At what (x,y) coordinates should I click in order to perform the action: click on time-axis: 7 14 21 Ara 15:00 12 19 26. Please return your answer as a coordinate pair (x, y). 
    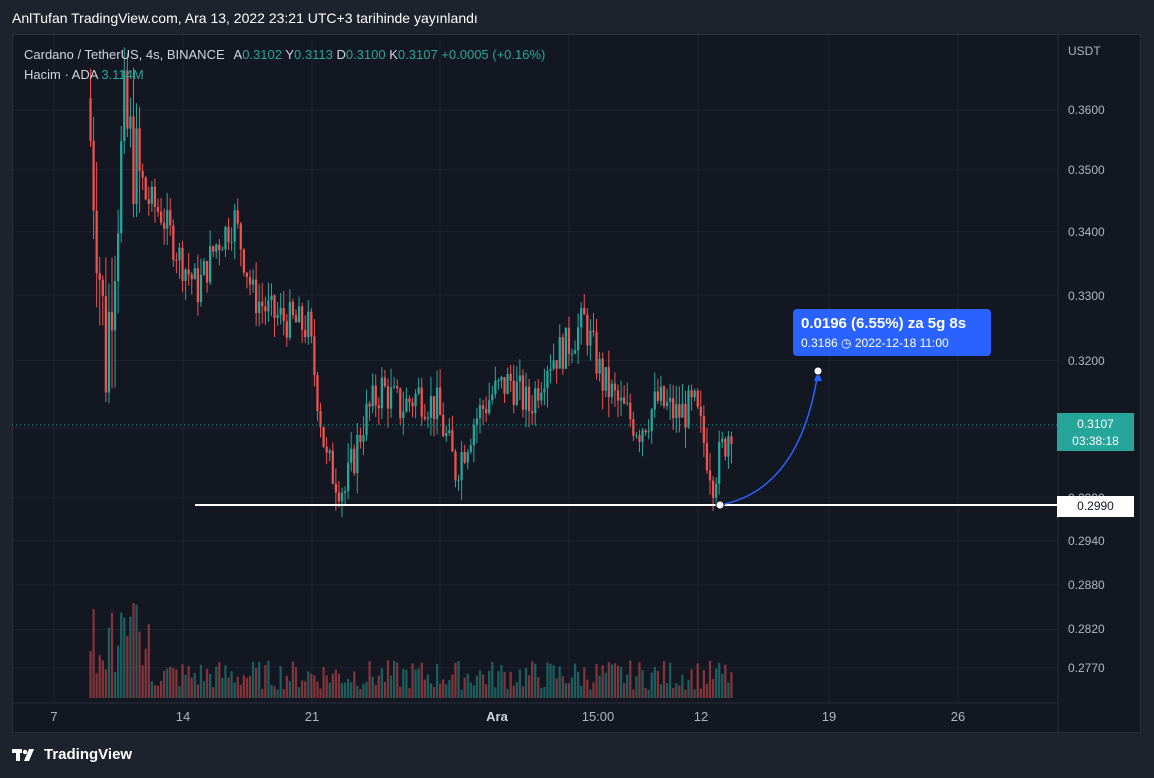
    Looking at the image, I should click on (507, 716).